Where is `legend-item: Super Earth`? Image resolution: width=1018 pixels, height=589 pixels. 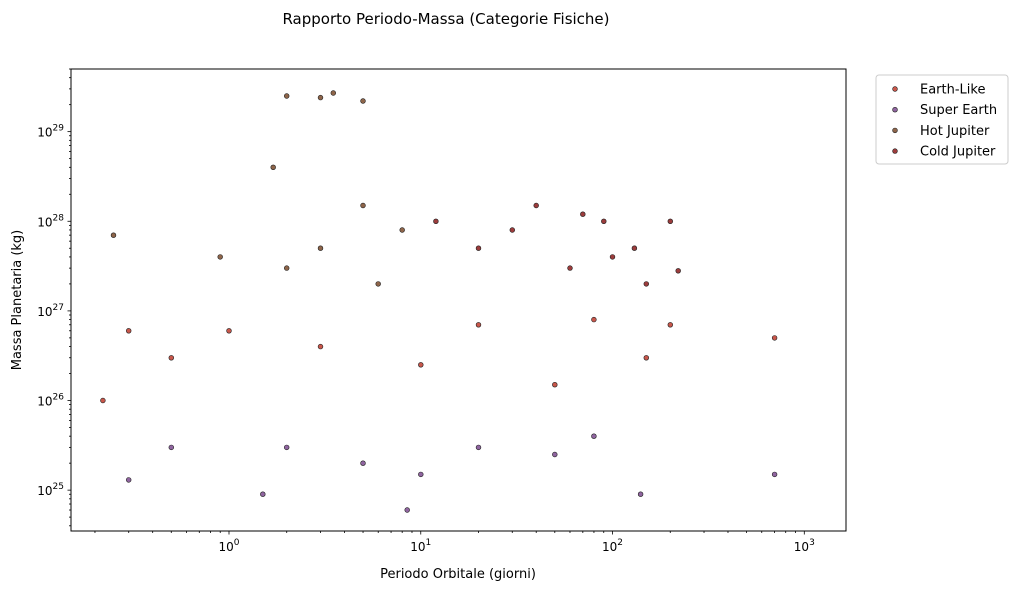 legend-item: Super Earth is located at coordinates (944, 110).